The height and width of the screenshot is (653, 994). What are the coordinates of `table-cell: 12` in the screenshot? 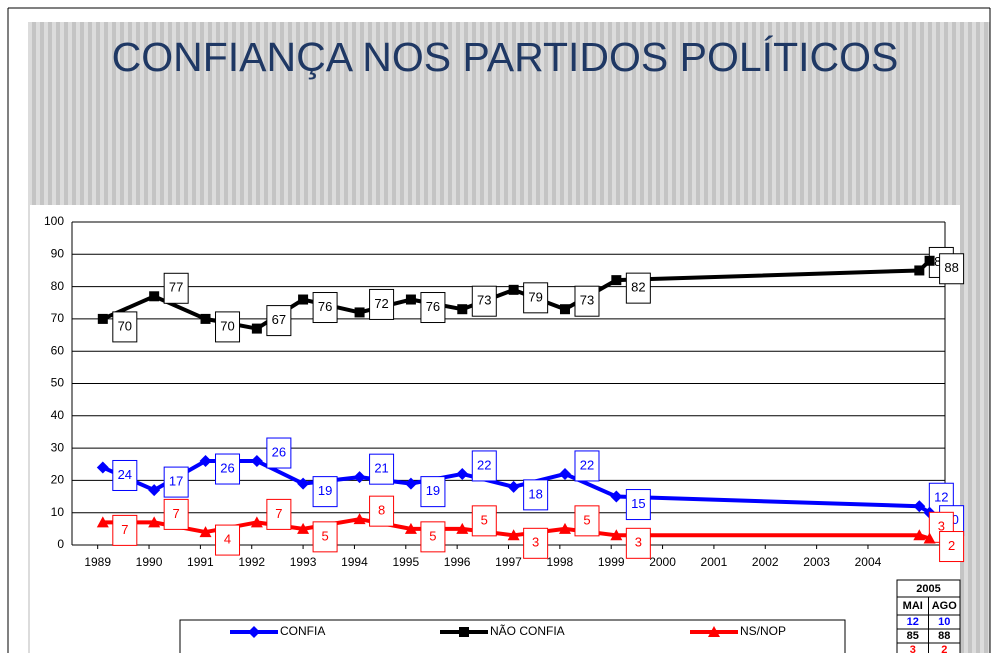 It's located at (913, 622).